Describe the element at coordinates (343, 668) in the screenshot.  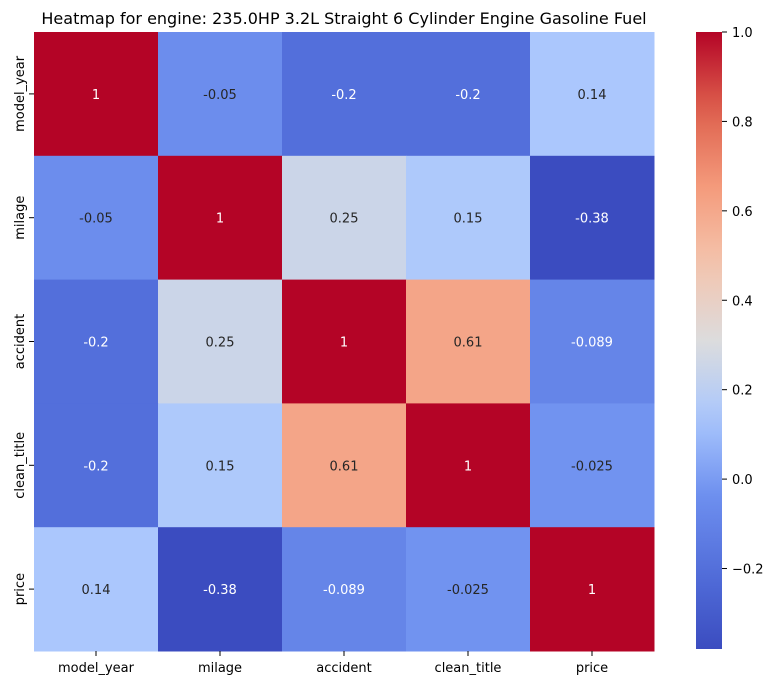
I see `x-tick-label: accident` at that location.